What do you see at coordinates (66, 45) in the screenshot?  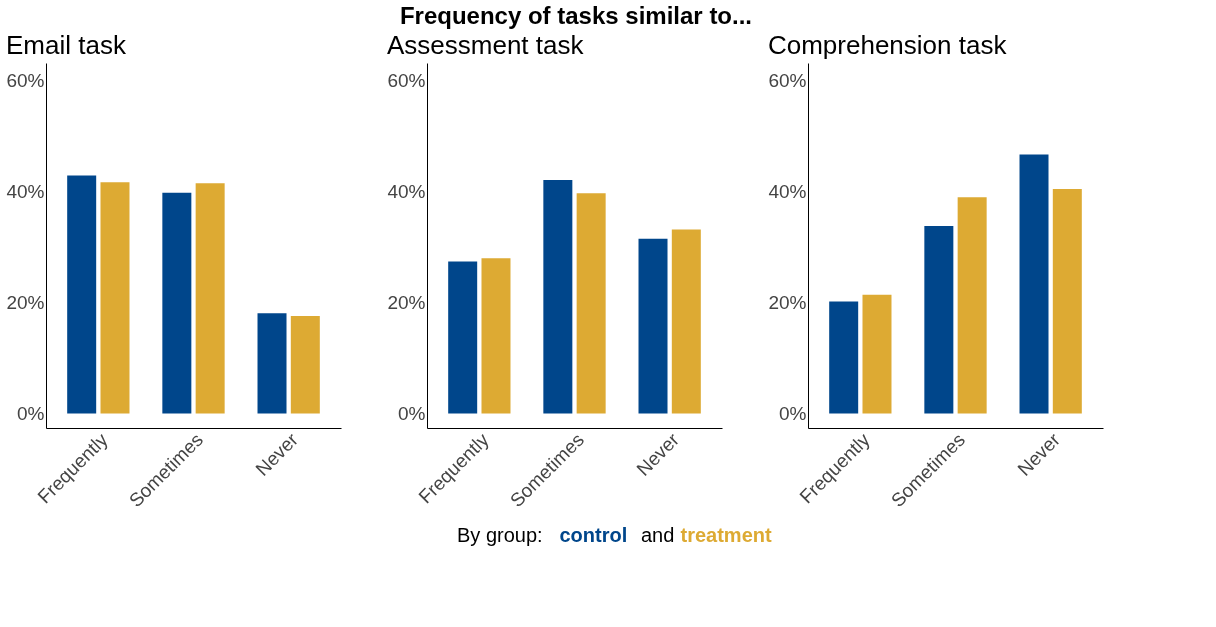 I see `chart-title: Email task` at bounding box center [66, 45].